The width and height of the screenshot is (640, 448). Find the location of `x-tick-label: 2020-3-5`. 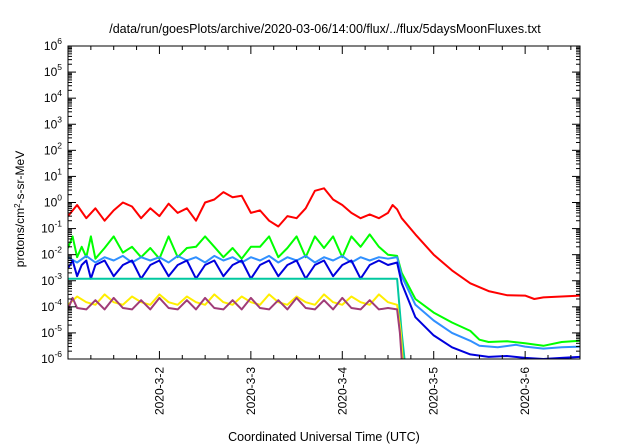

x-tick-label: 2020-3-5 is located at coordinates (434, 391).